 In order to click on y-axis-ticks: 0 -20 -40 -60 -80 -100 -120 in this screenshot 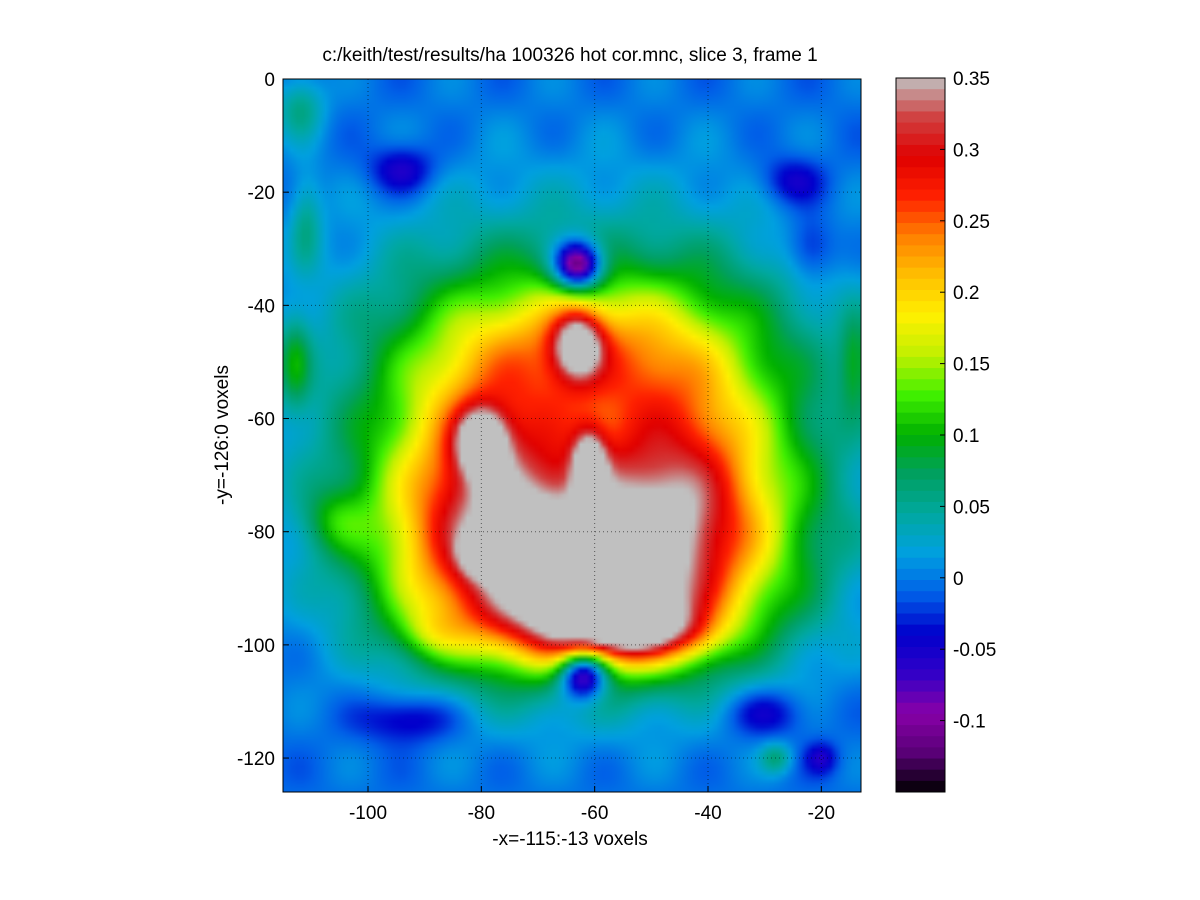, I will do `click(263, 420)`.